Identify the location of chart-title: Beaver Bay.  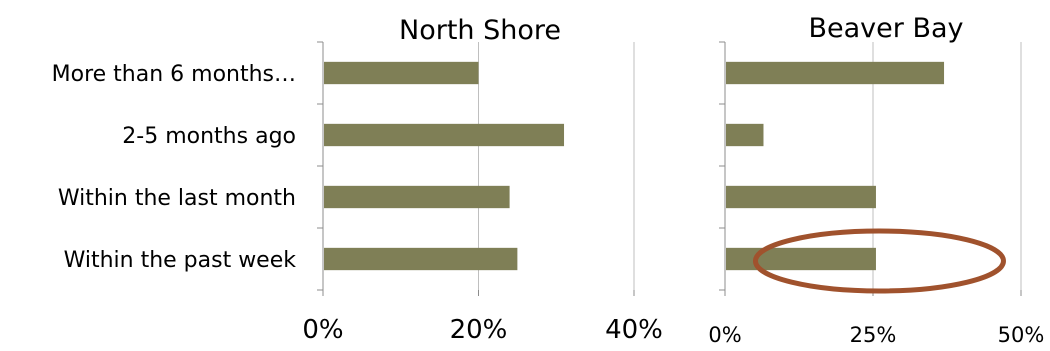
(886, 28).